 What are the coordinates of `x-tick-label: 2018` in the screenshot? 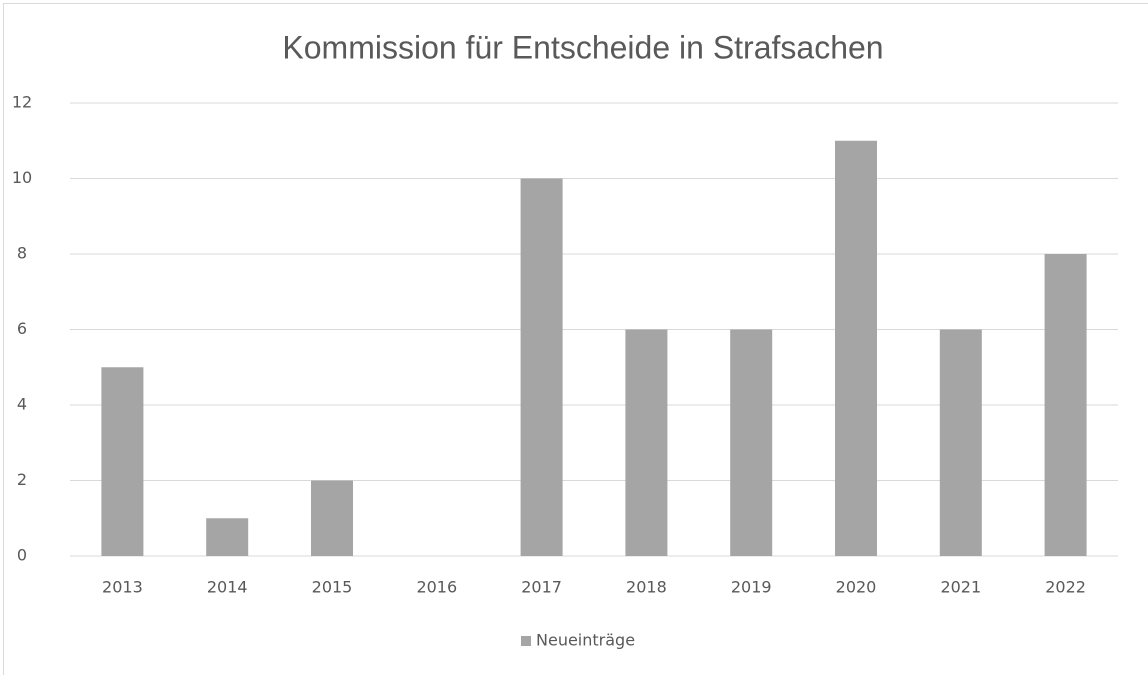 It's located at (646, 587).